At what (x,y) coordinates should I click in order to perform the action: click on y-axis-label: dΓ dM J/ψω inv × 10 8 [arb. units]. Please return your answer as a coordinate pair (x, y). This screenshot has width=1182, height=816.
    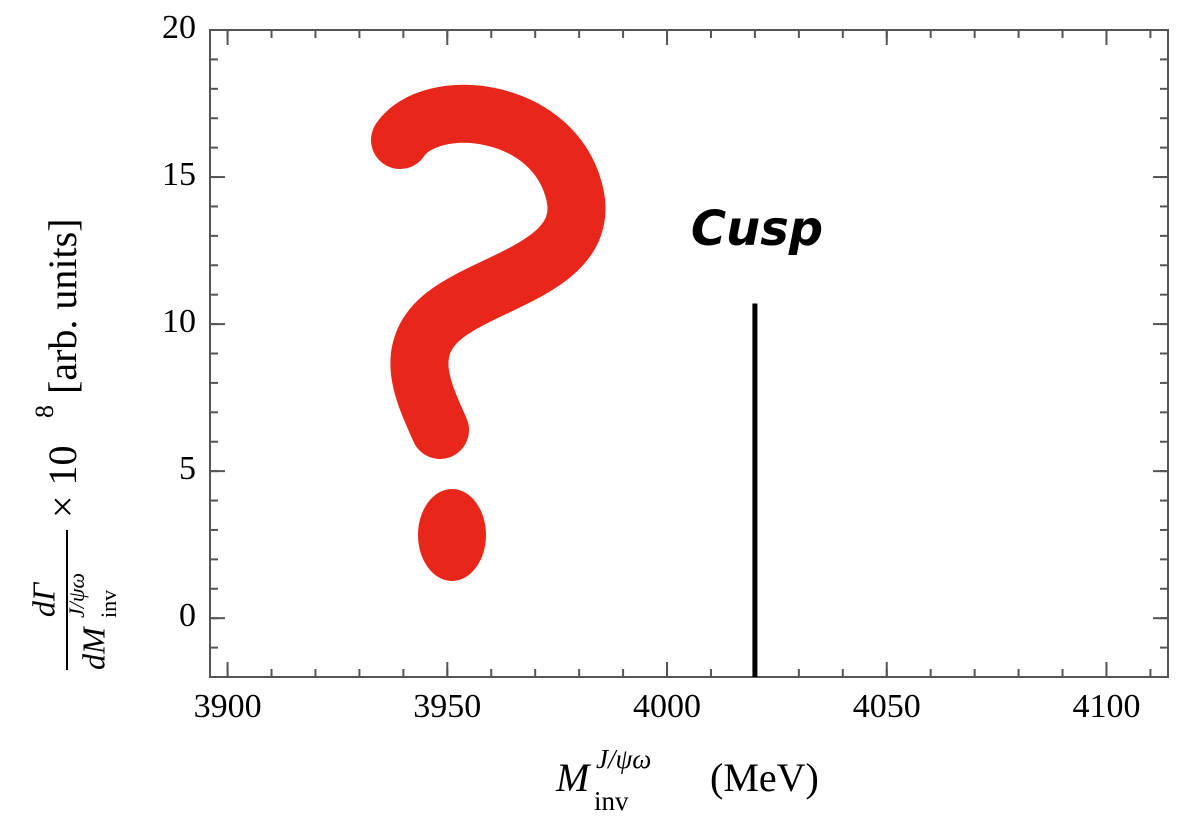
    Looking at the image, I should click on (73, 444).